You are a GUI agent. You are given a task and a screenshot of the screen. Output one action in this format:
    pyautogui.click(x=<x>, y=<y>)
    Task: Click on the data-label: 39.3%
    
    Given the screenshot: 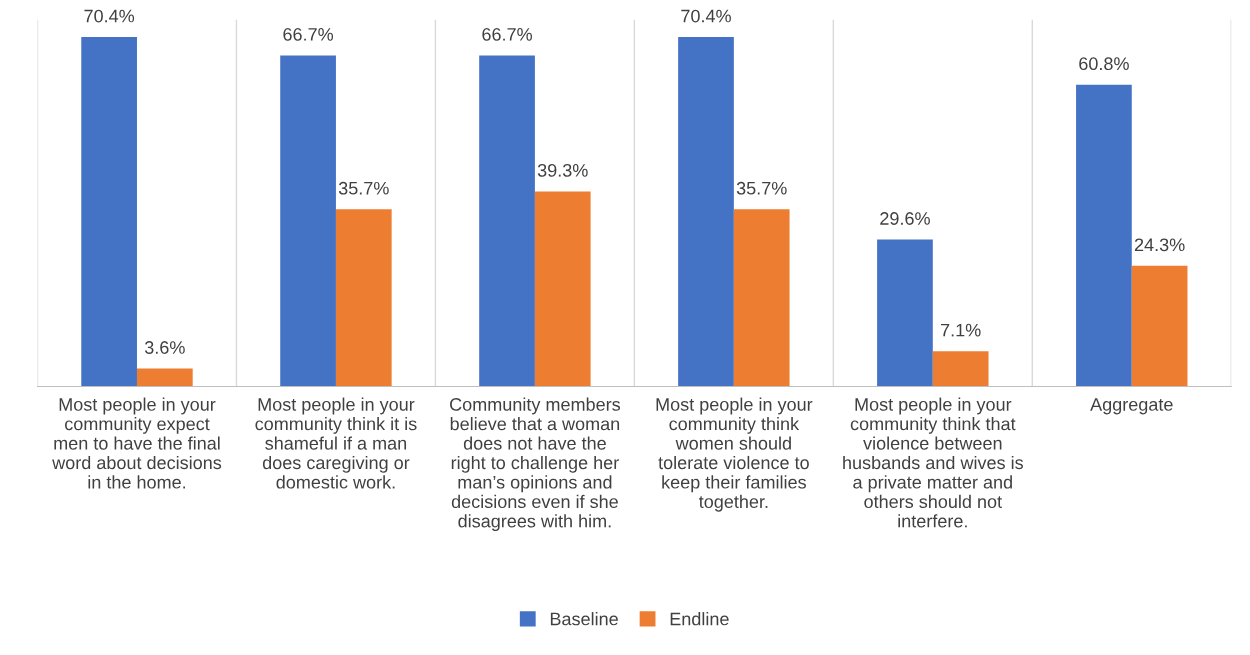 What is the action you would take?
    pyautogui.click(x=562, y=170)
    